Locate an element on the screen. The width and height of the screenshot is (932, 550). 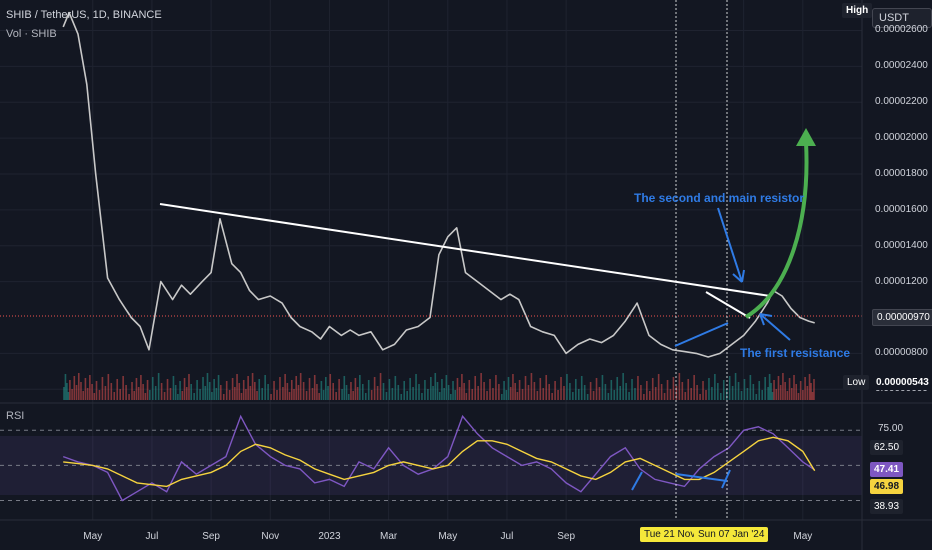
last-price-badge: 0.00000970 is located at coordinates (902, 317).